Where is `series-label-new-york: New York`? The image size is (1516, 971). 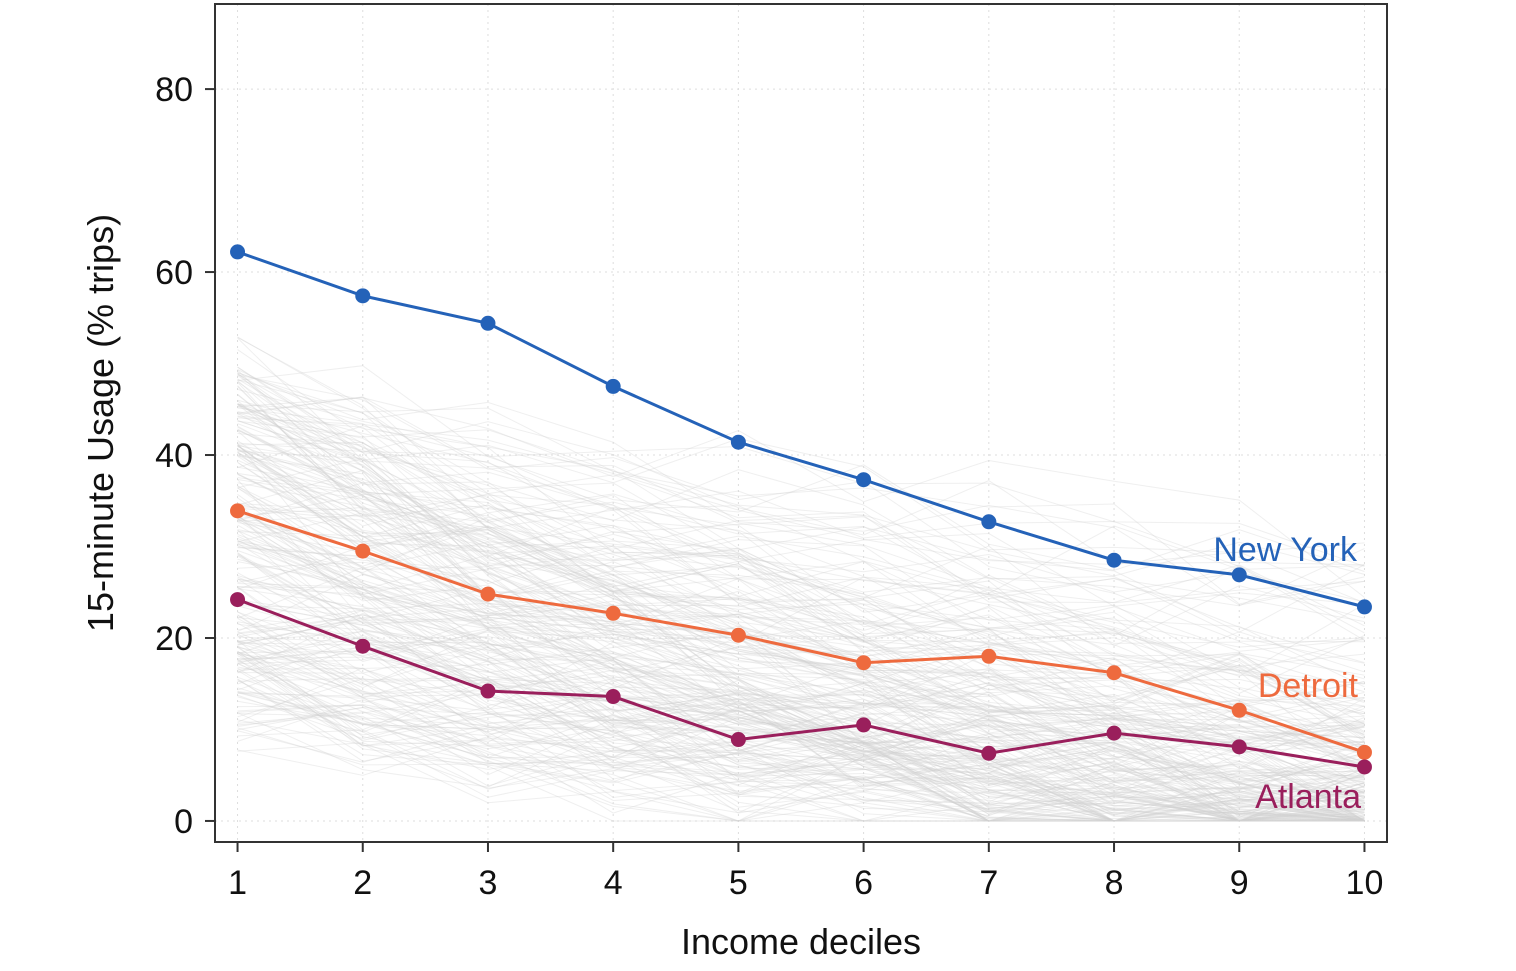 series-label-new-york: New York is located at coordinates (1285, 550).